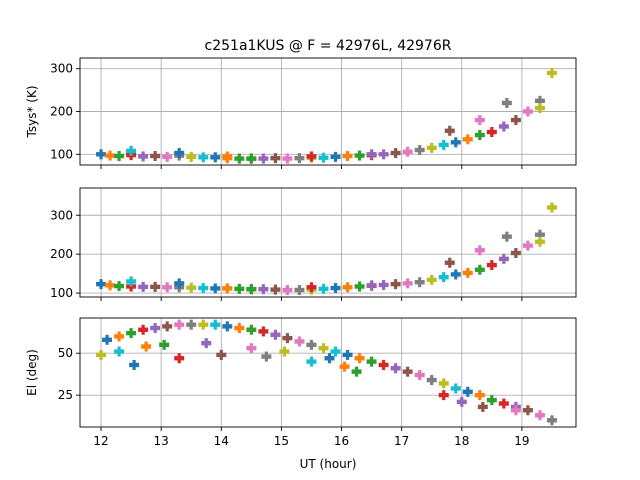 The image size is (640, 480). What do you see at coordinates (100, 441) in the screenshot?
I see `x-tick-label: 12` at bounding box center [100, 441].